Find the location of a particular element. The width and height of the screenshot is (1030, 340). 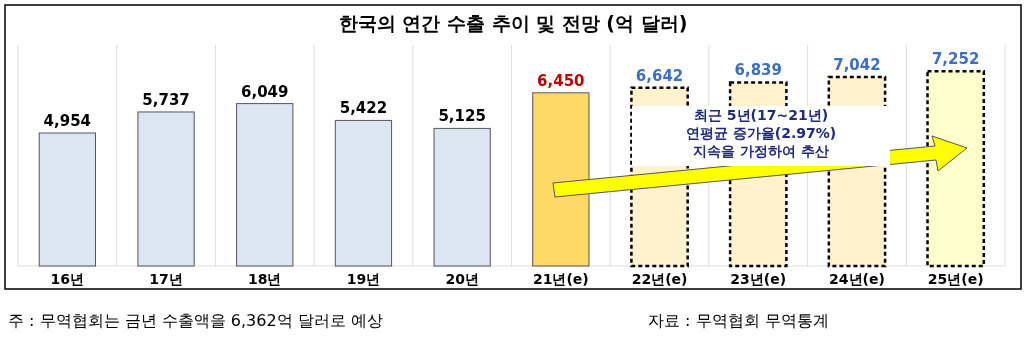

x-tick-label: 18년 is located at coordinates (265, 279).